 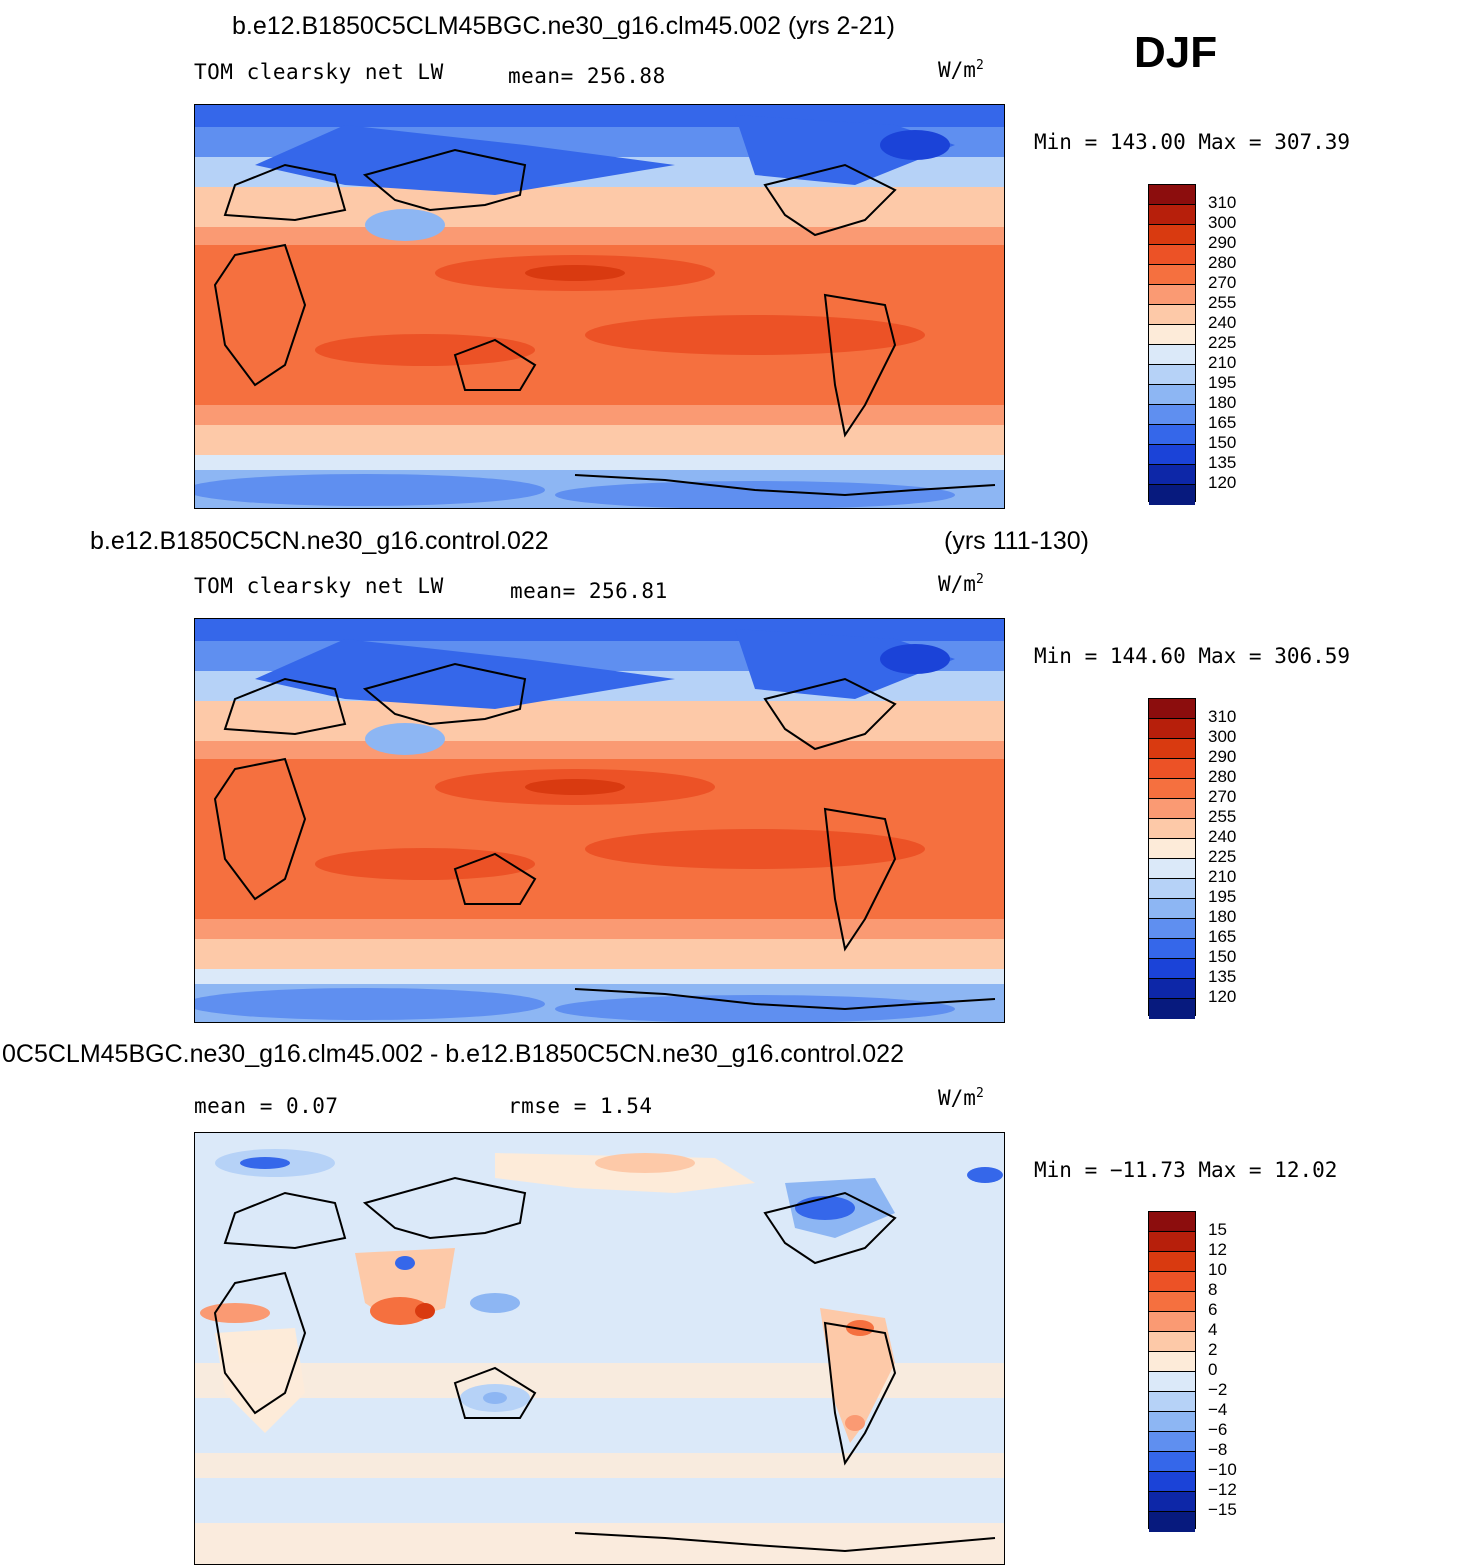 What do you see at coordinates (1192, 656) in the screenshot?
I see `panel-2-minmax: Min = 144.60 Max = 306.59` at bounding box center [1192, 656].